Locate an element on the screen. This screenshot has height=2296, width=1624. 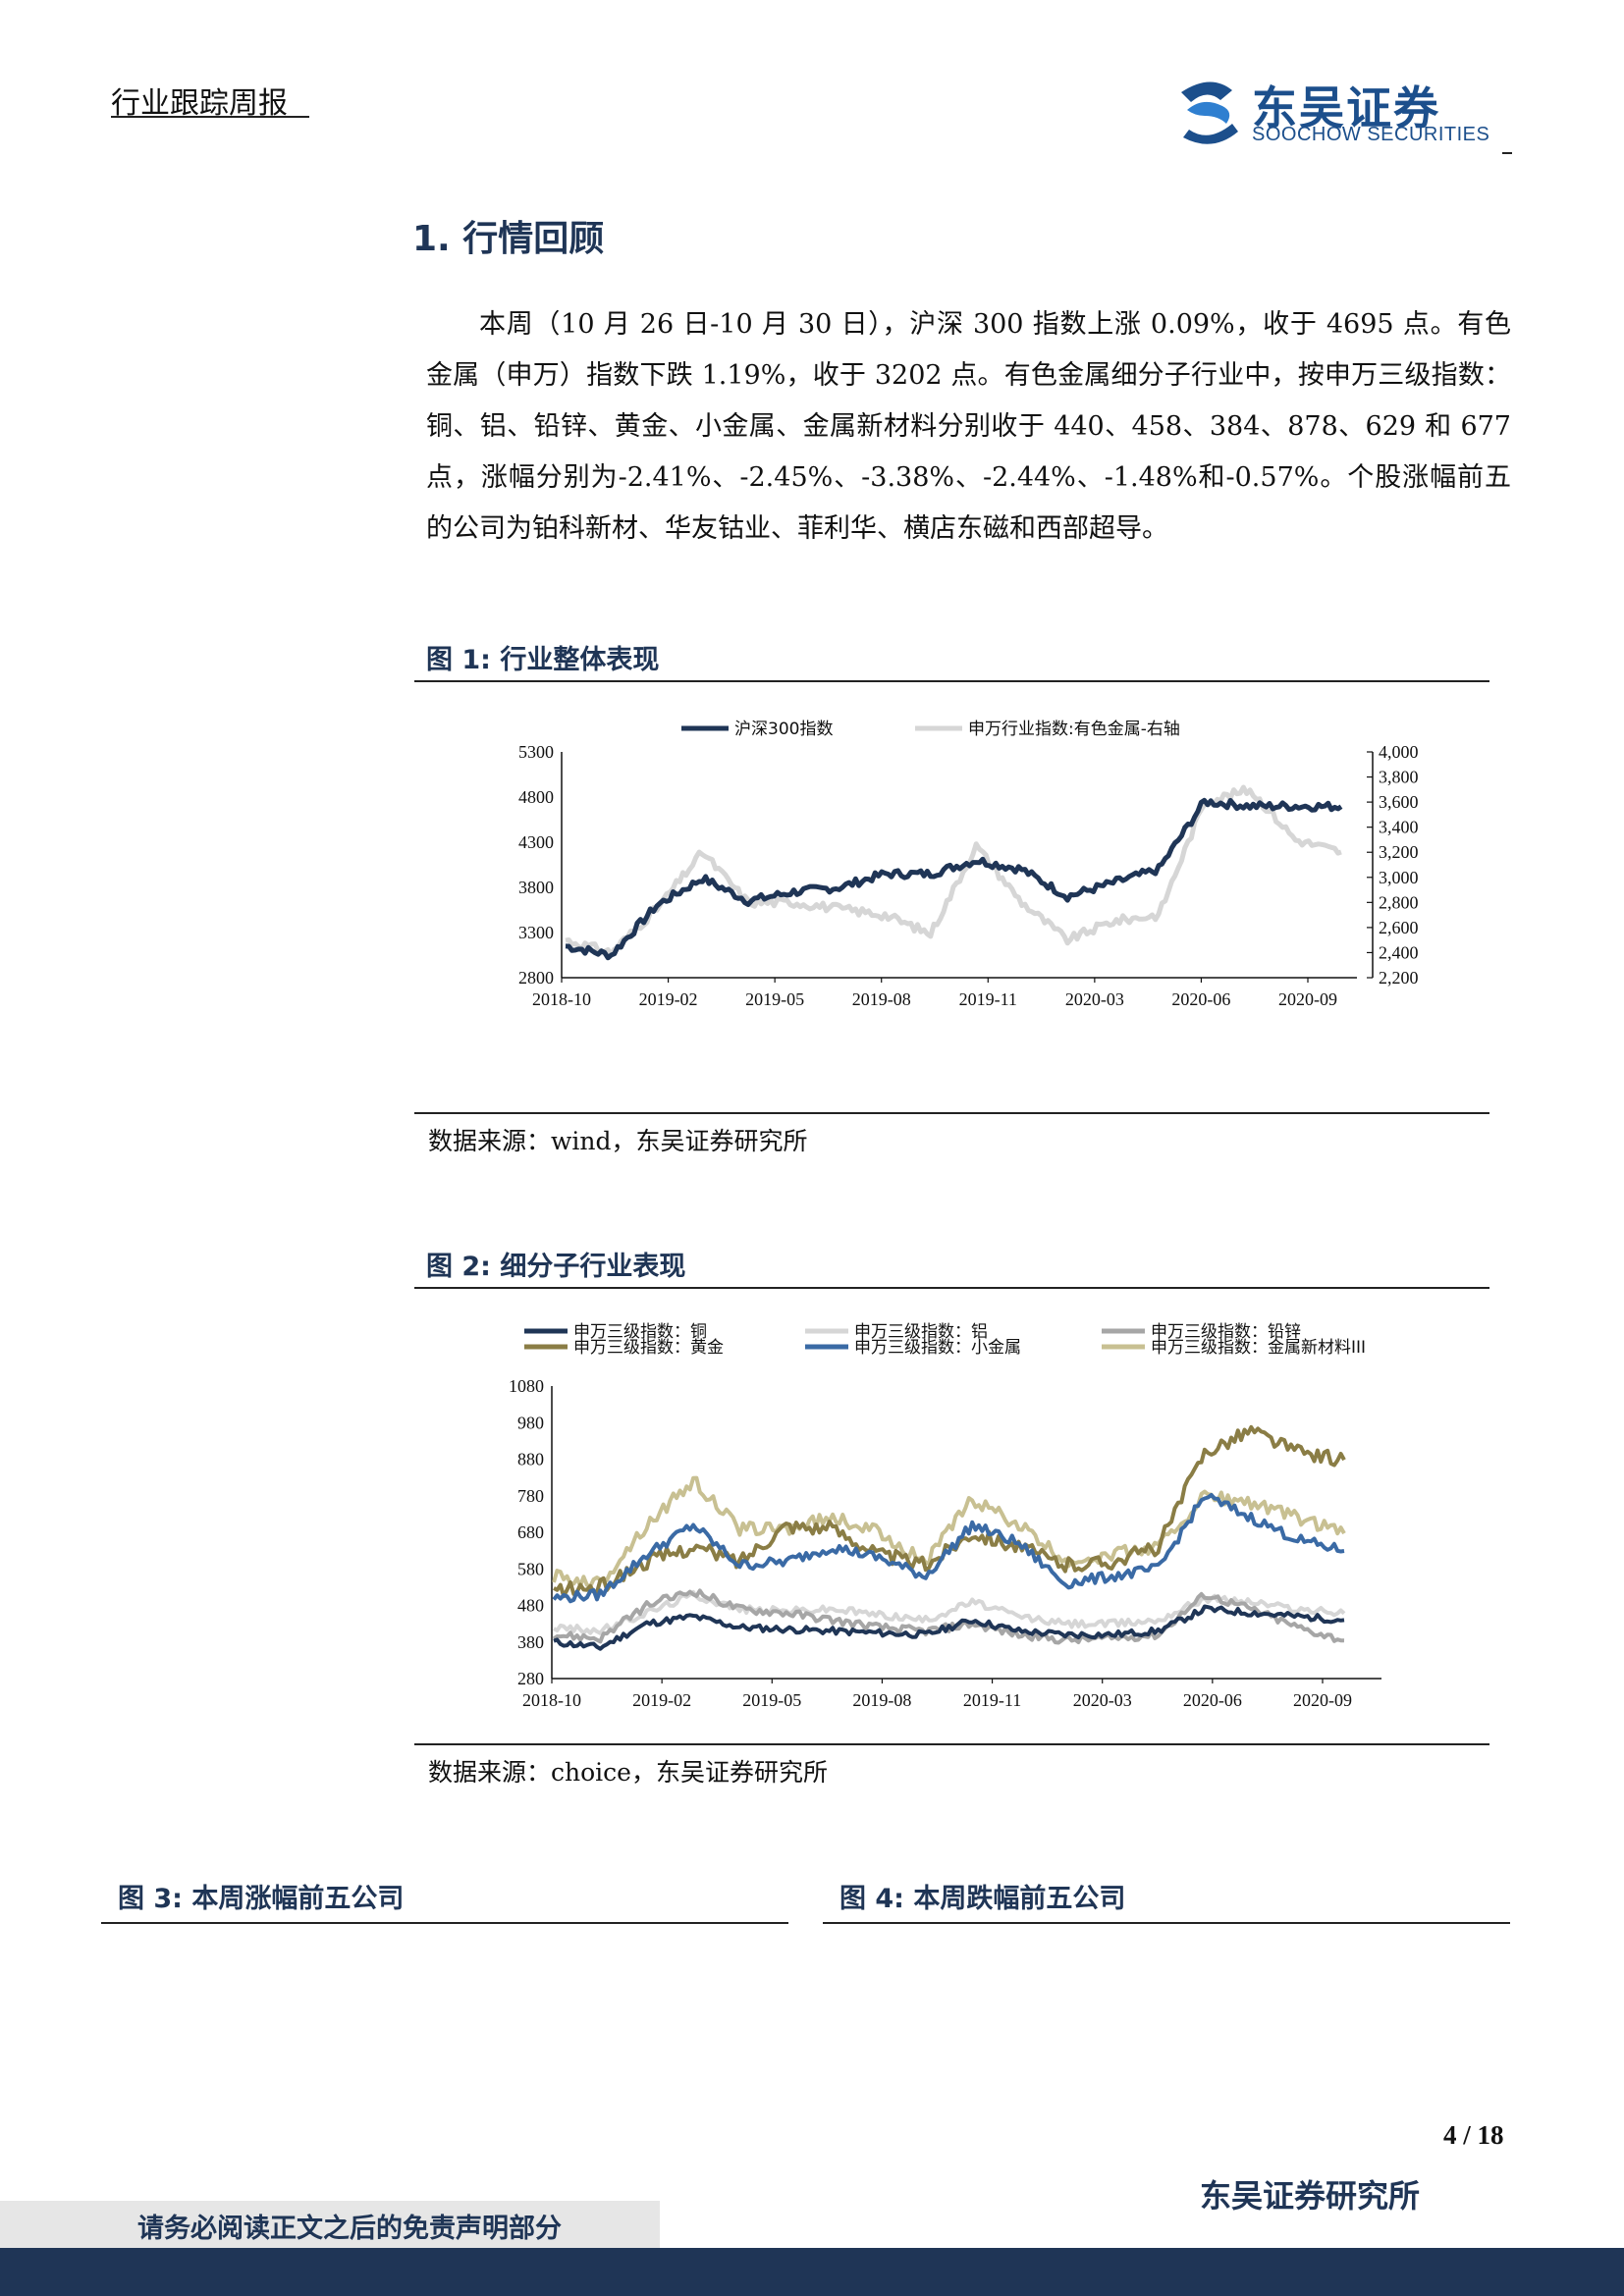
figure2-top-rule is located at coordinates (951, 1288).